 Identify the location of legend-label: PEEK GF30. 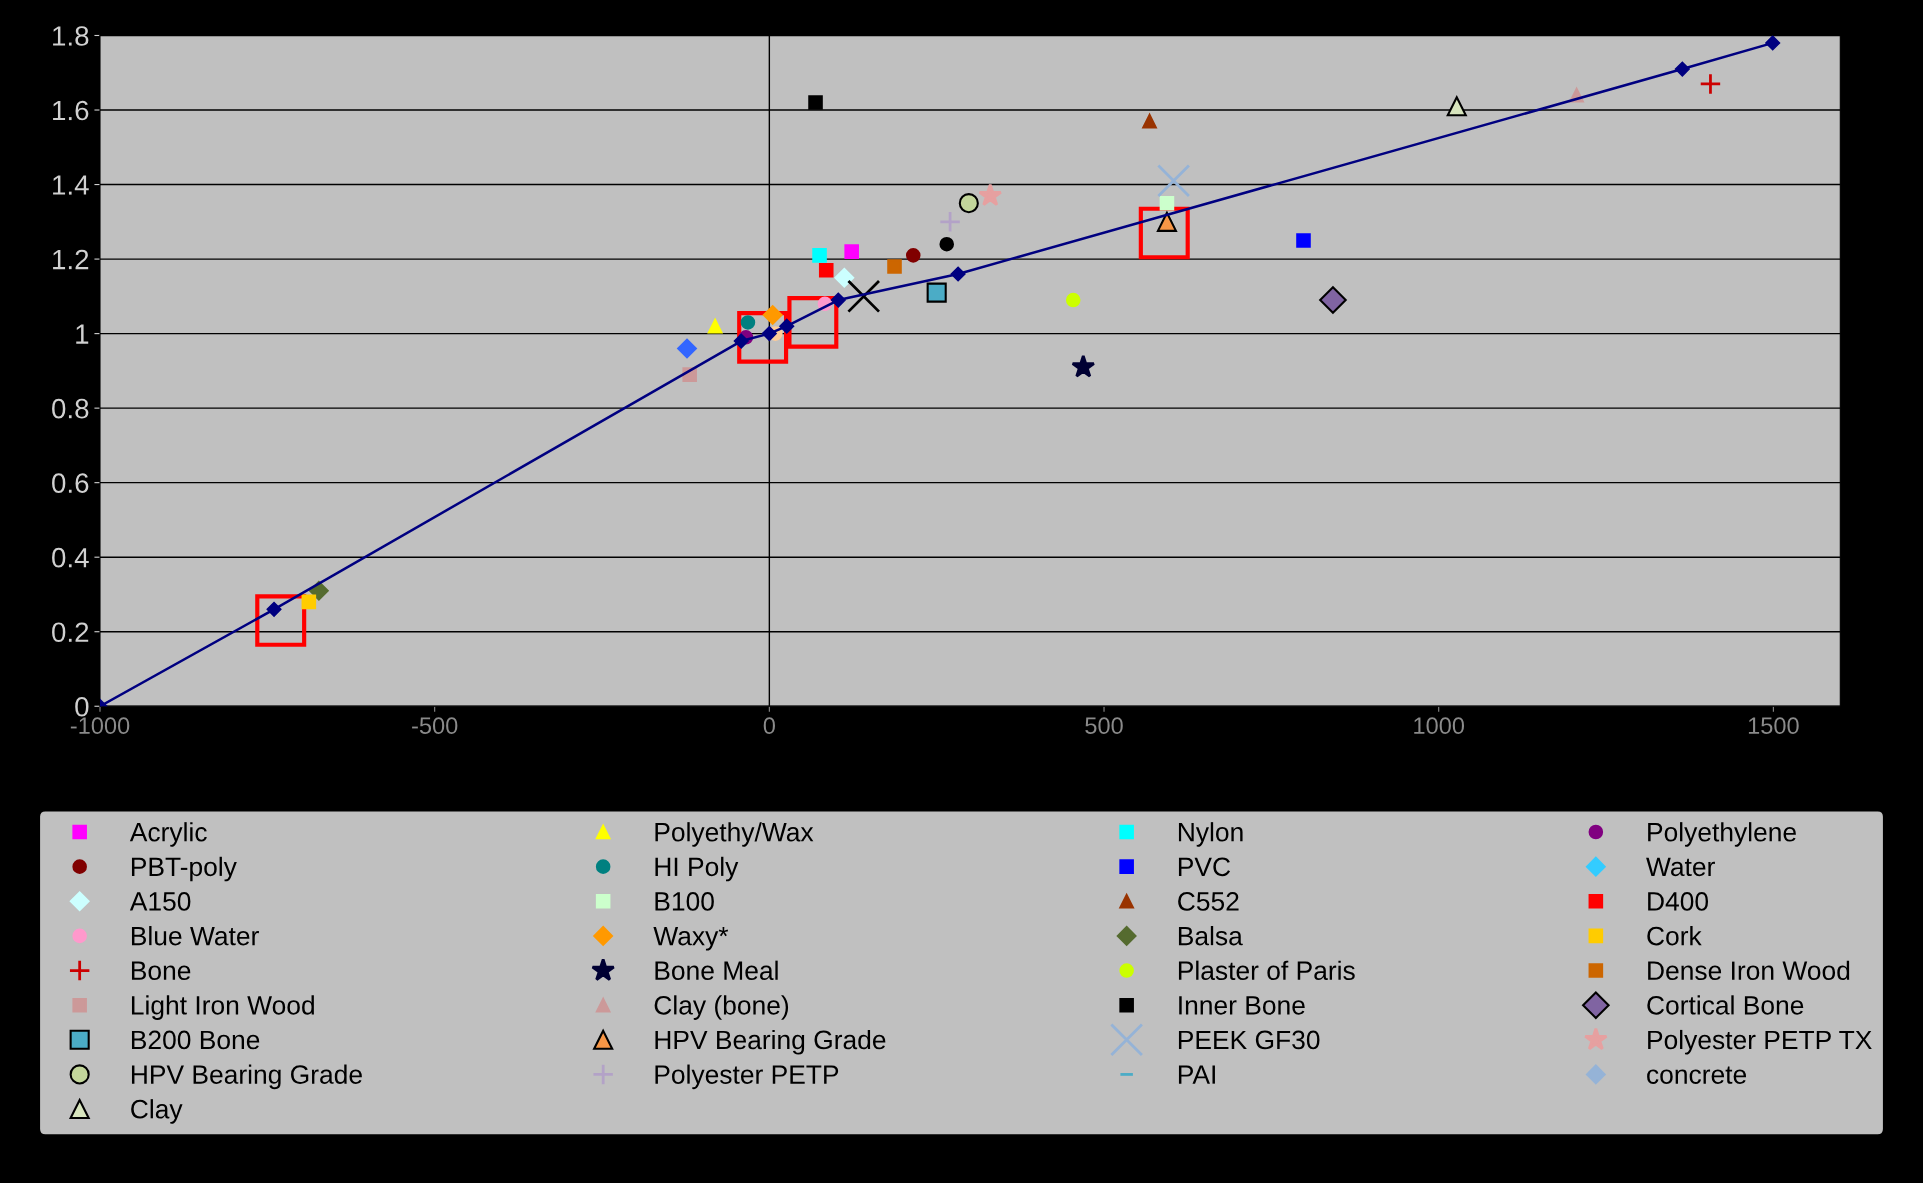
(1249, 1040).